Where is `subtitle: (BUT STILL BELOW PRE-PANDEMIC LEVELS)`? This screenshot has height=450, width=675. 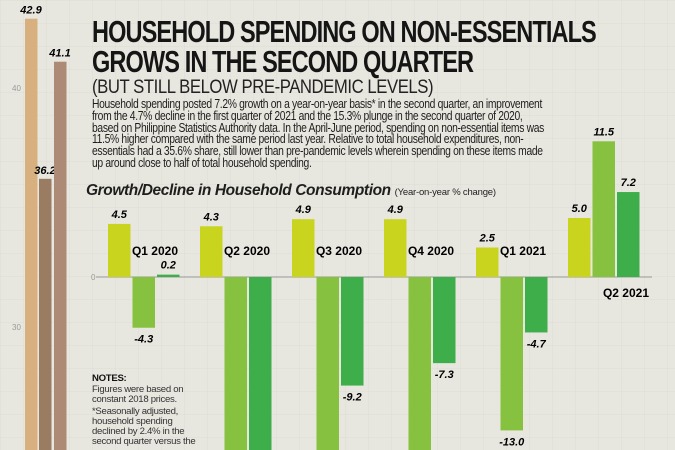 subtitle: (BUT STILL BELOW PRE-PANDEMIC LEVELS) is located at coordinates (263, 87).